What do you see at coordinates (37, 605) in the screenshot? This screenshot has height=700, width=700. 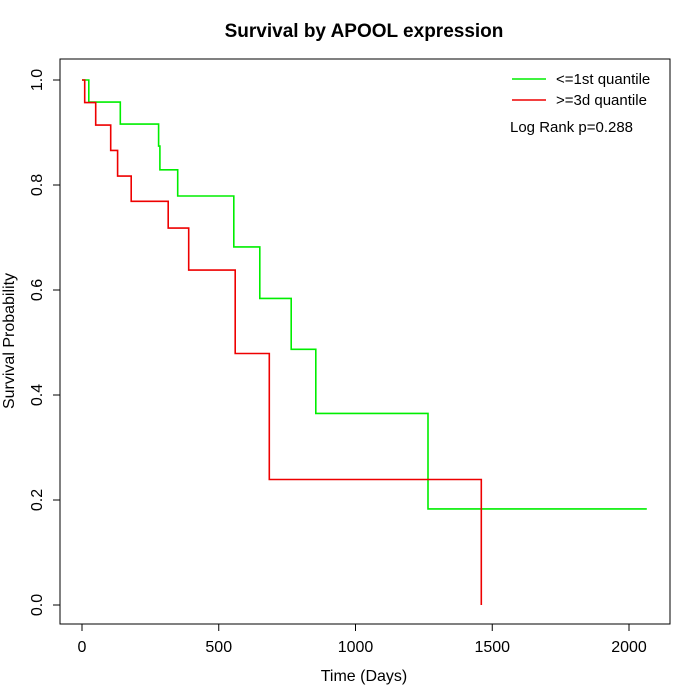 I see `y-tick-label: 0.0` at bounding box center [37, 605].